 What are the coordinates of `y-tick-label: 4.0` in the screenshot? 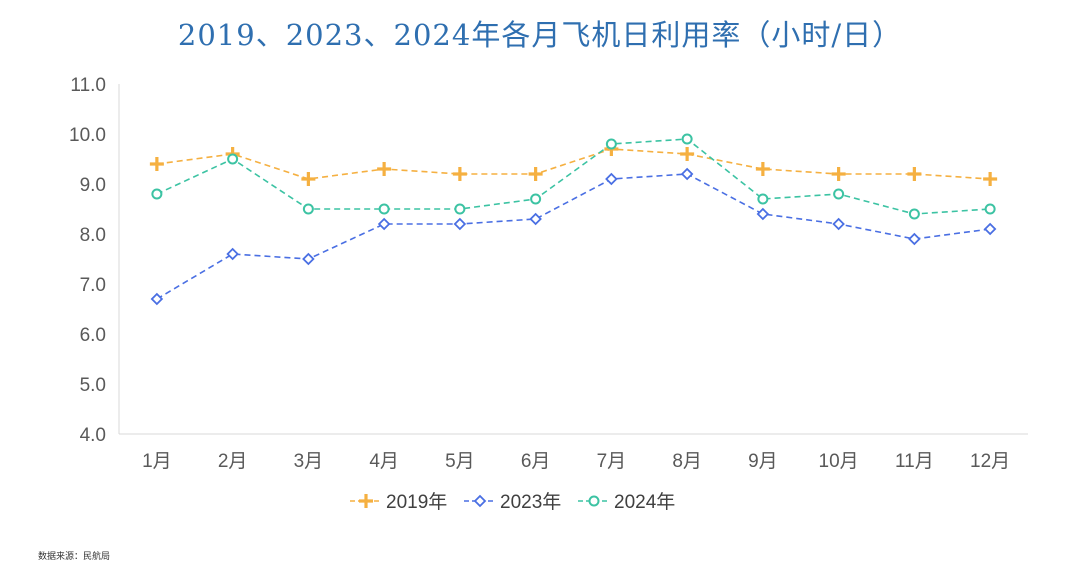 It's located at (93, 435).